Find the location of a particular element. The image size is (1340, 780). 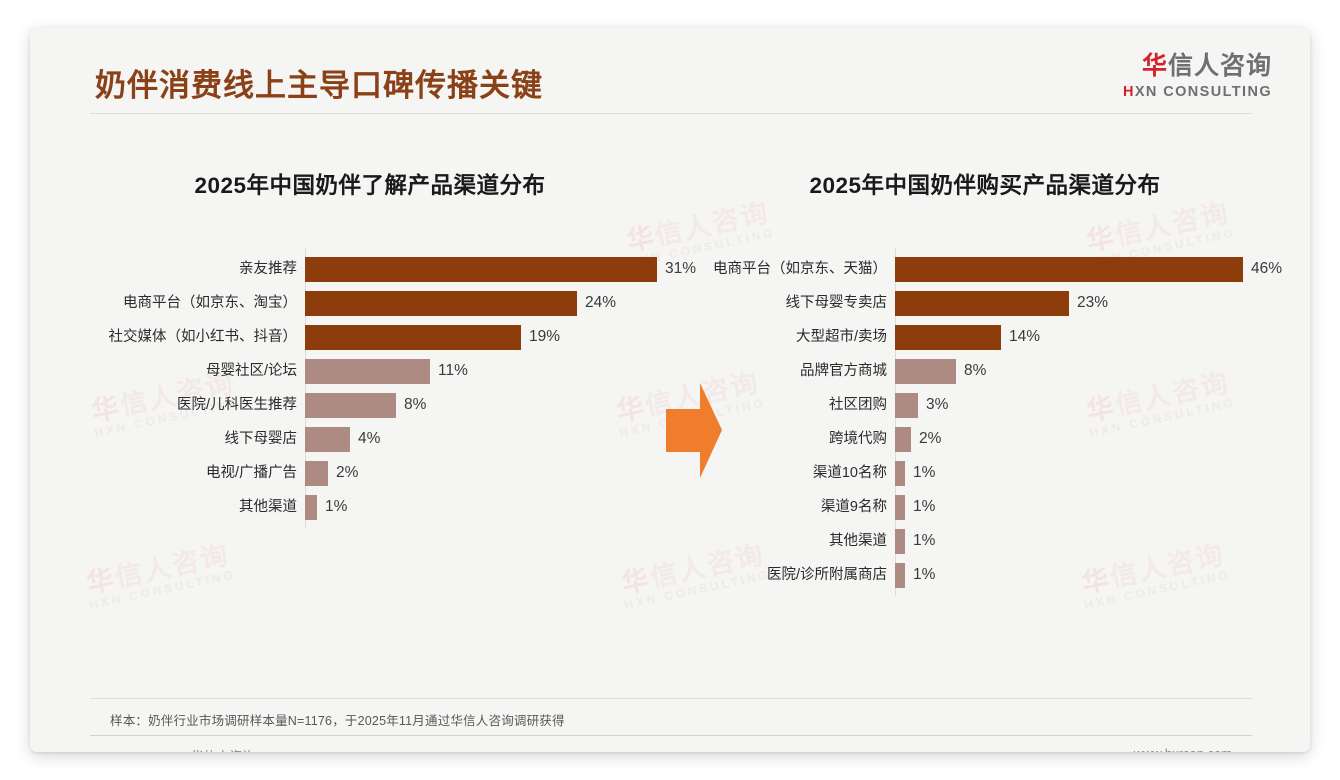

bar-value-label: 19% is located at coordinates (545, 337).